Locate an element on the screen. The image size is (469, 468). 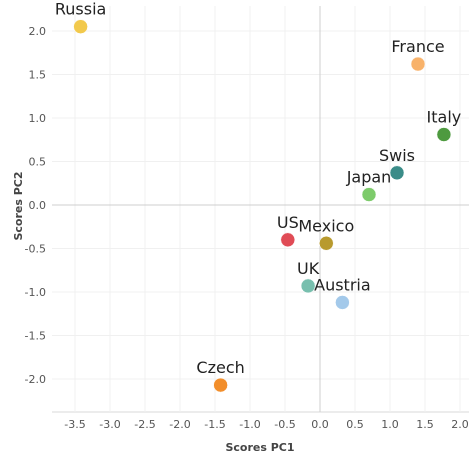
data-point-czech is located at coordinates (220, 385).